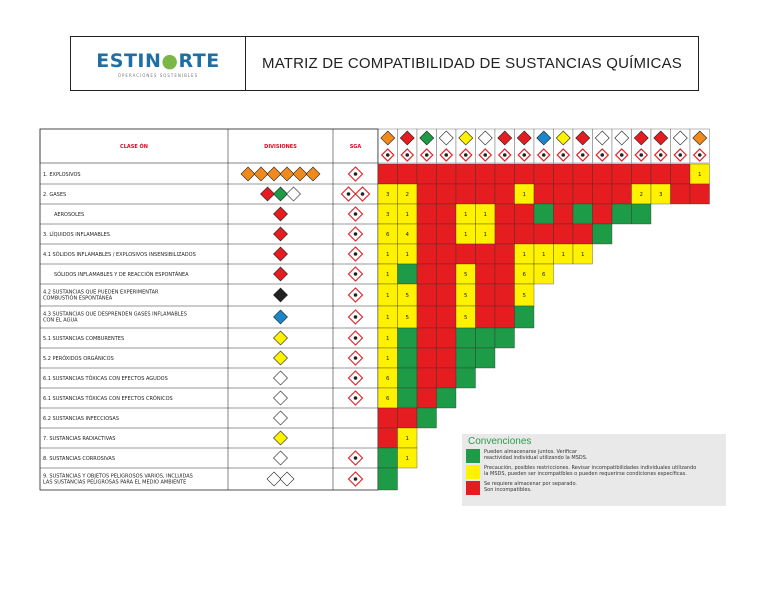 The width and height of the screenshot is (768, 594). I want to click on row-label-line: 2. GASES, so click(54, 195).